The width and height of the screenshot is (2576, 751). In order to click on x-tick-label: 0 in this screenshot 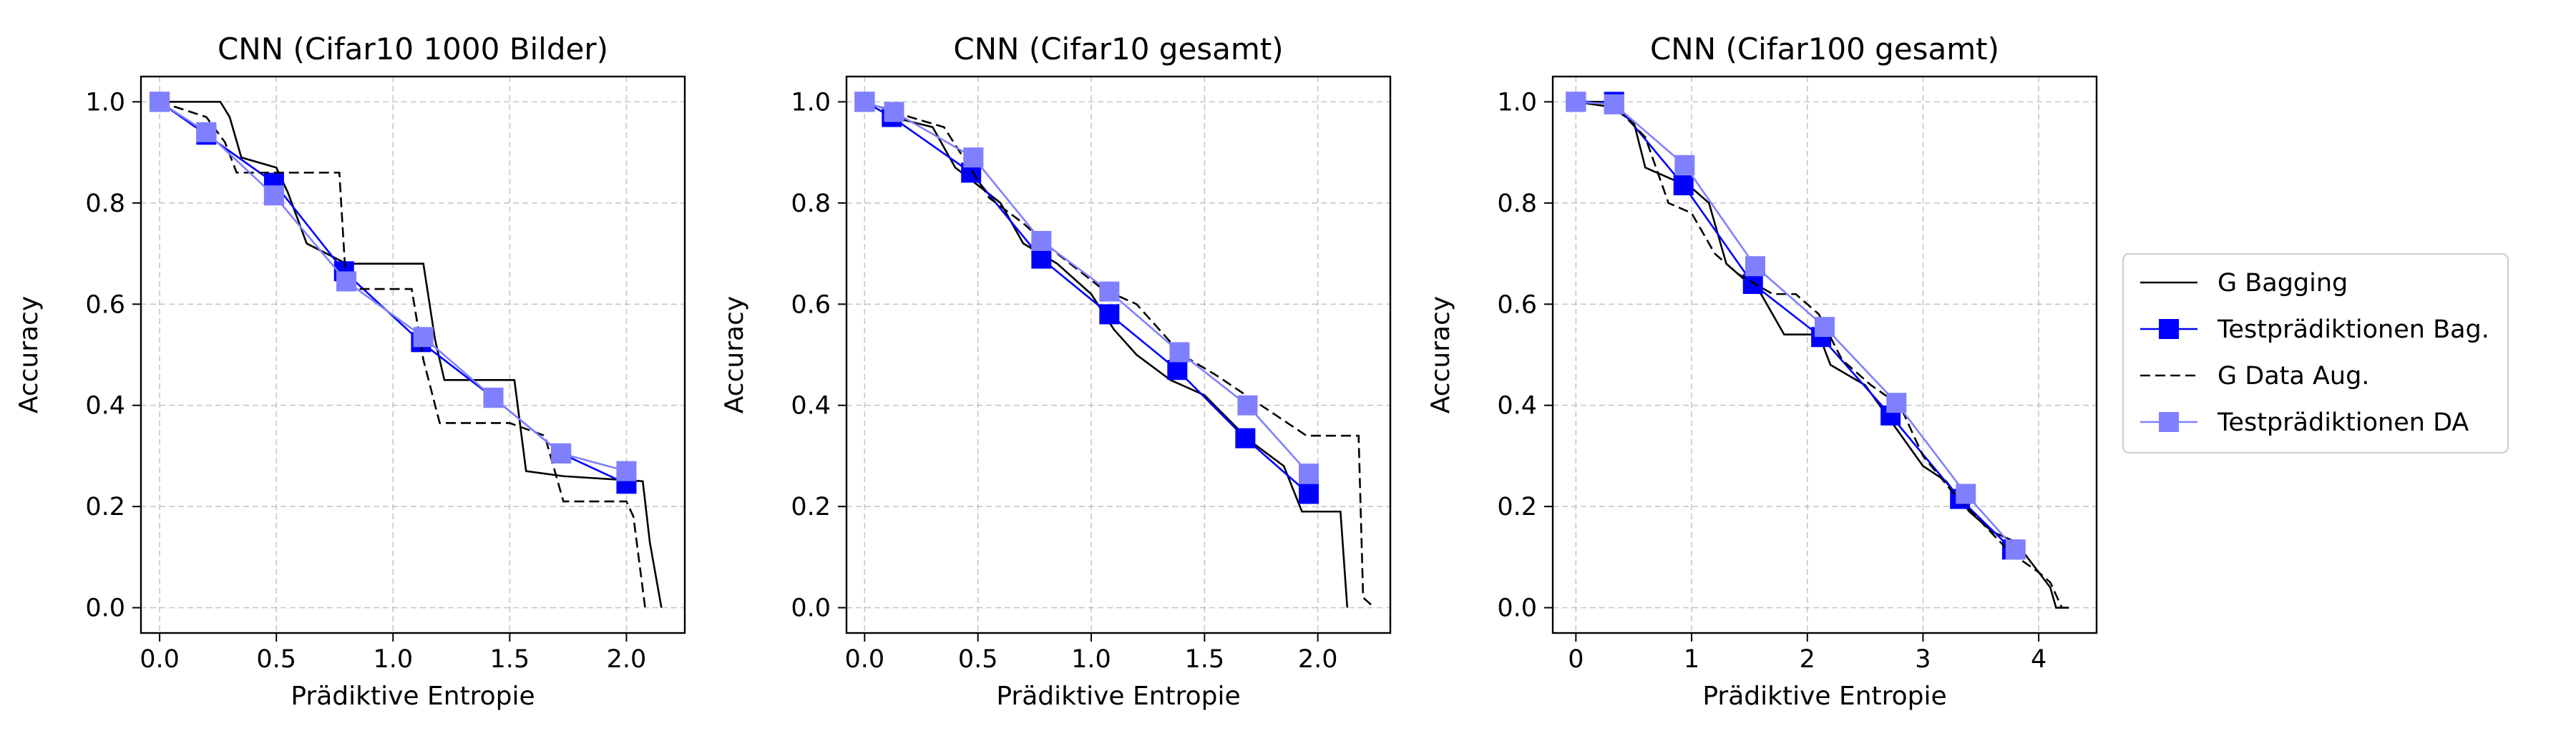, I will do `click(1576, 659)`.